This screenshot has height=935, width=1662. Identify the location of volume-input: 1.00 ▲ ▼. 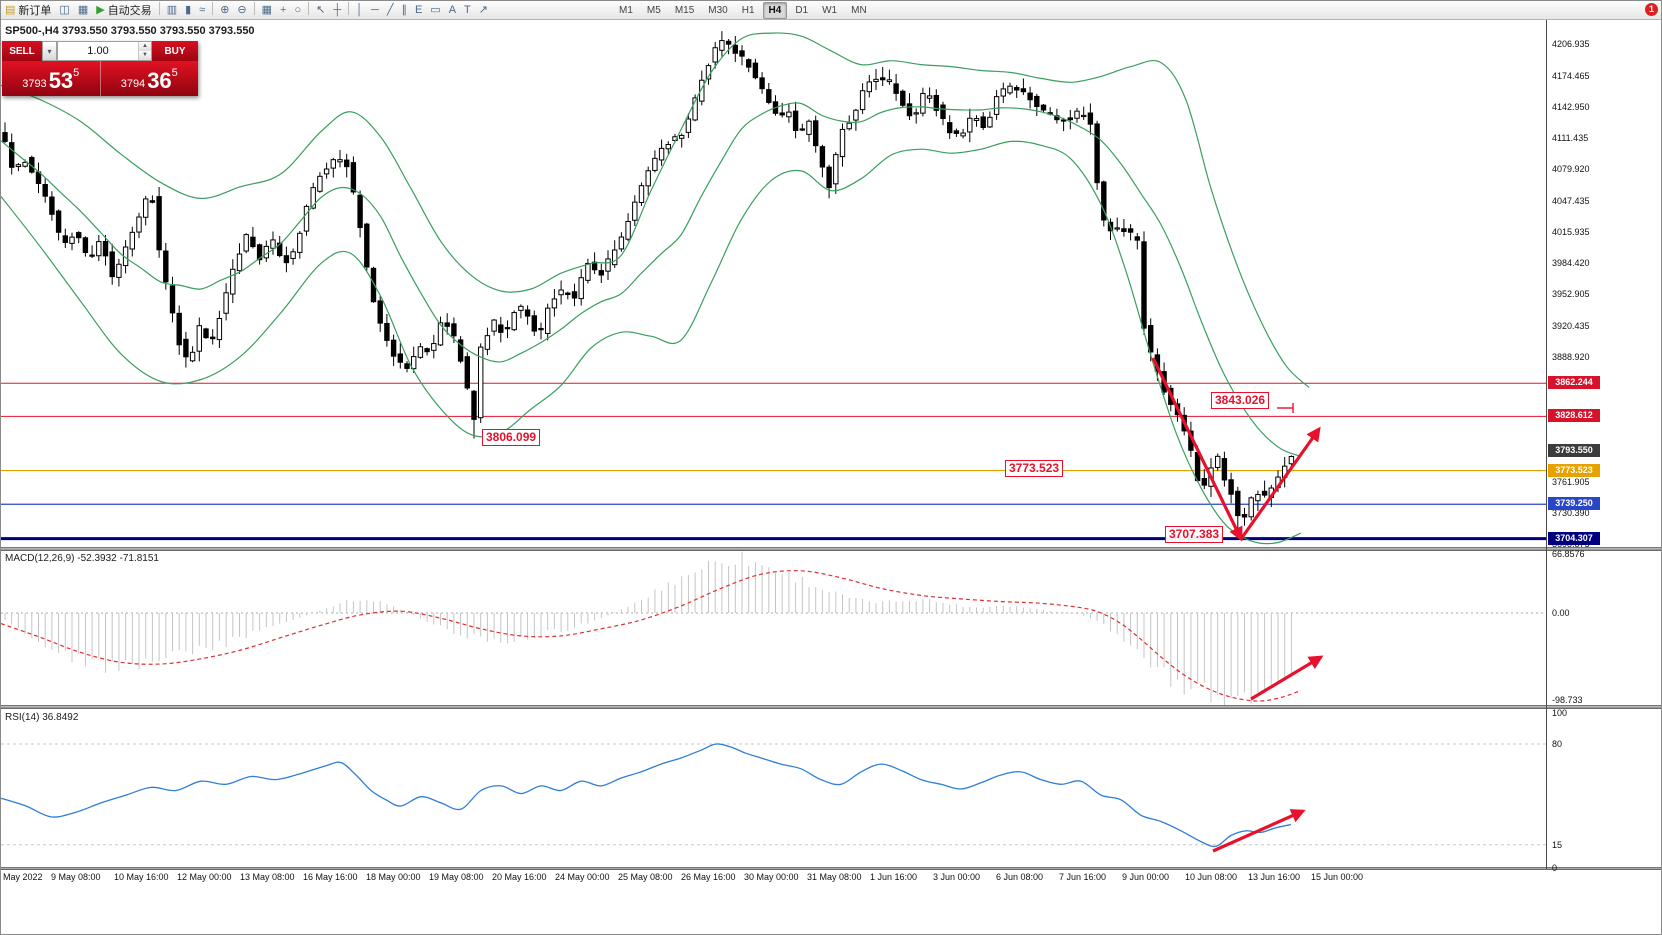
(104, 51).